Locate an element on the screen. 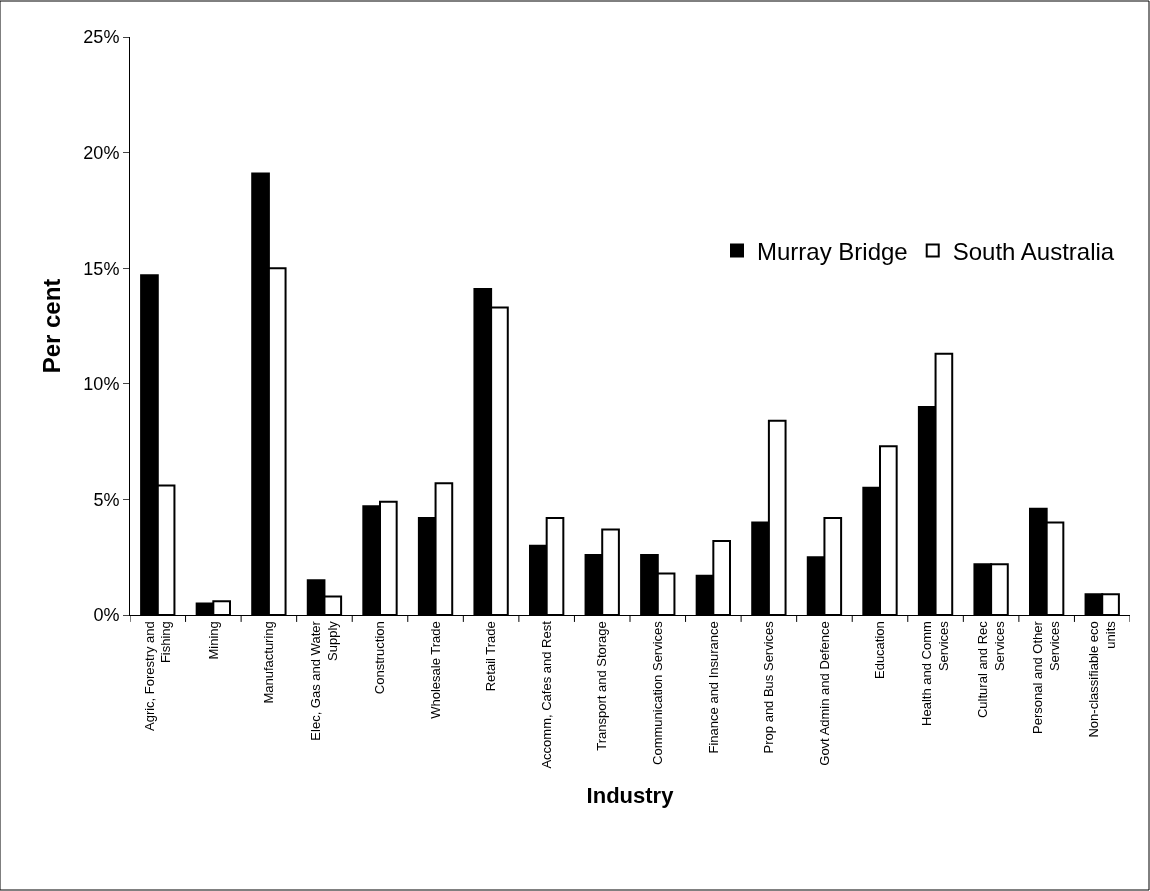  legend-label: Murray Bridge is located at coordinates (832, 251).